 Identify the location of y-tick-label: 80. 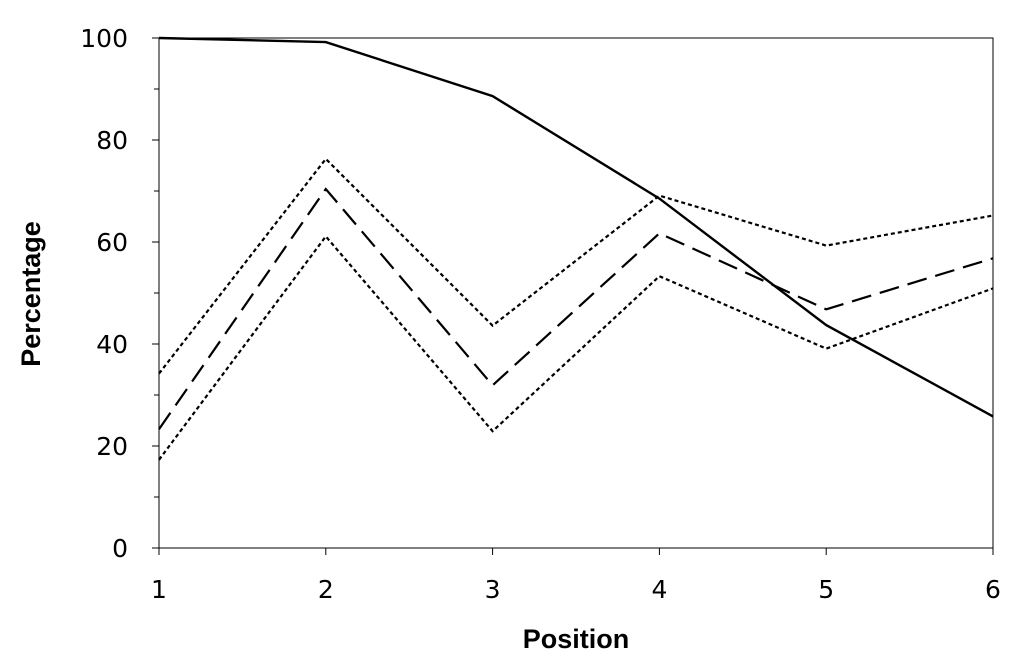
(112, 140).